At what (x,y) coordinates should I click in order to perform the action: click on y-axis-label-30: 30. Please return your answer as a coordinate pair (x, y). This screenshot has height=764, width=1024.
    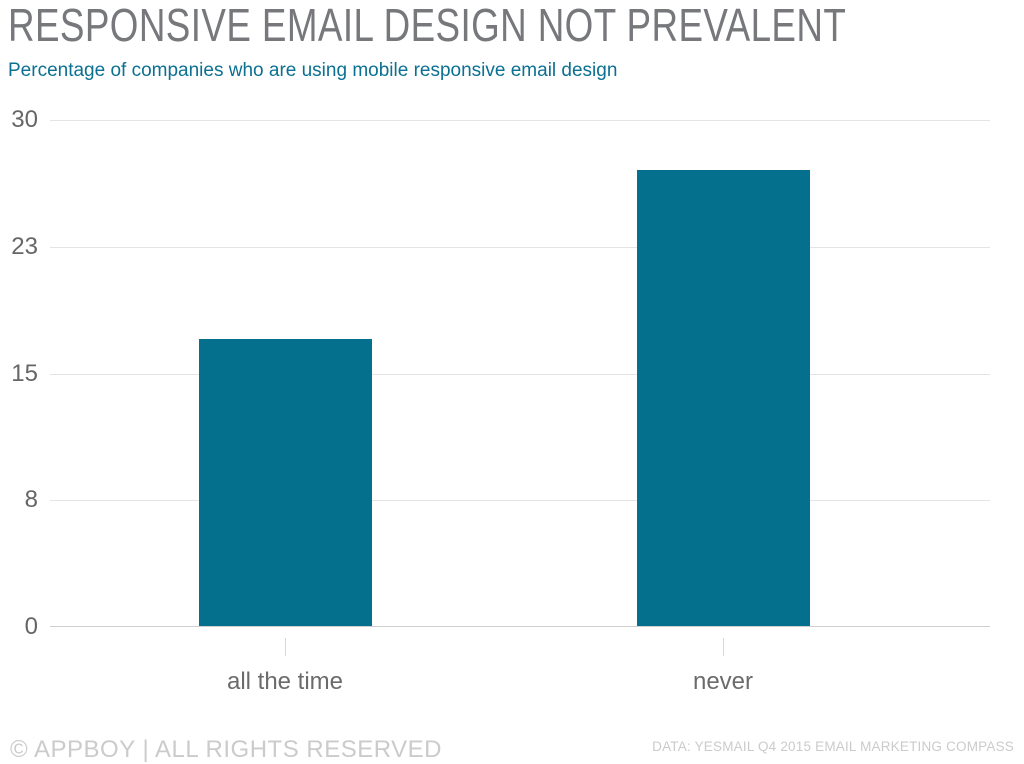
    Looking at the image, I should click on (24, 119).